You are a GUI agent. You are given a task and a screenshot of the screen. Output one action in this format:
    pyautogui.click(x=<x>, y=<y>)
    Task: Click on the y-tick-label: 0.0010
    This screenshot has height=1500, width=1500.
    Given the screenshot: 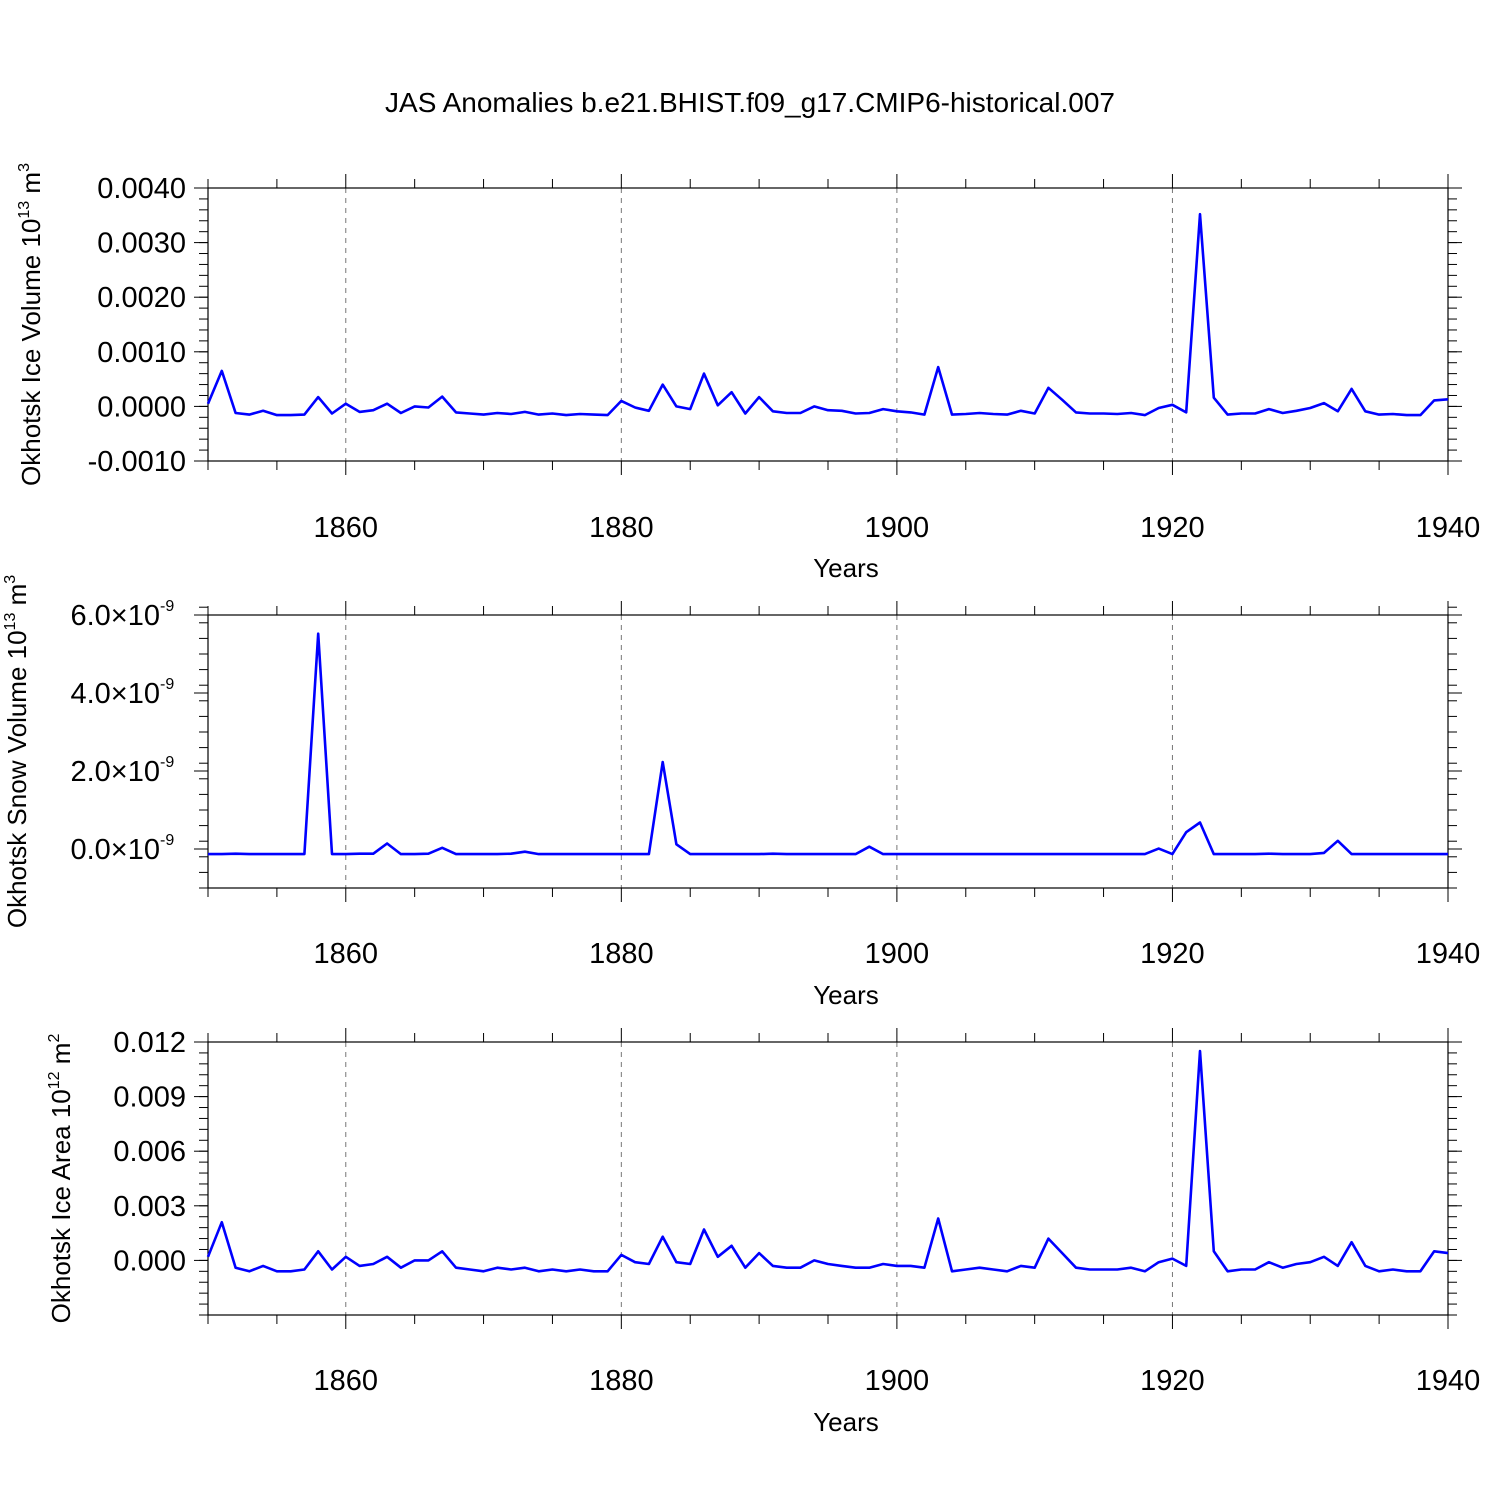 What is the action you would take?
    pyautogui.click(x=141, y=353)
    